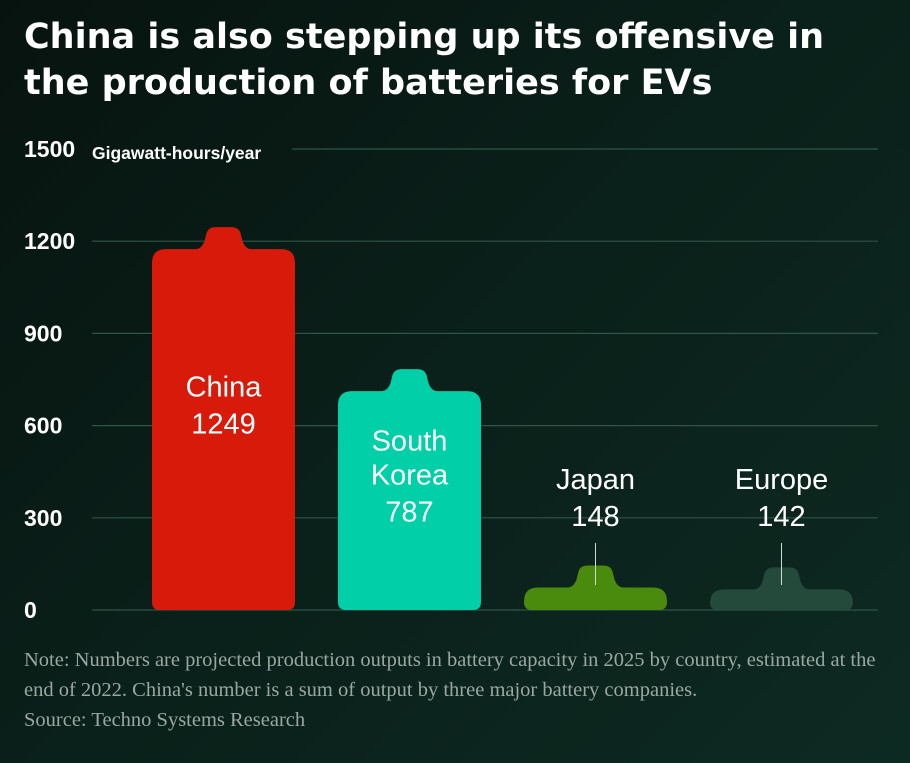 Image resolution: width=910 pixels, height=763 pixels. I want to click on source-text: Source: Techno Systems Research, so click(165, 720).